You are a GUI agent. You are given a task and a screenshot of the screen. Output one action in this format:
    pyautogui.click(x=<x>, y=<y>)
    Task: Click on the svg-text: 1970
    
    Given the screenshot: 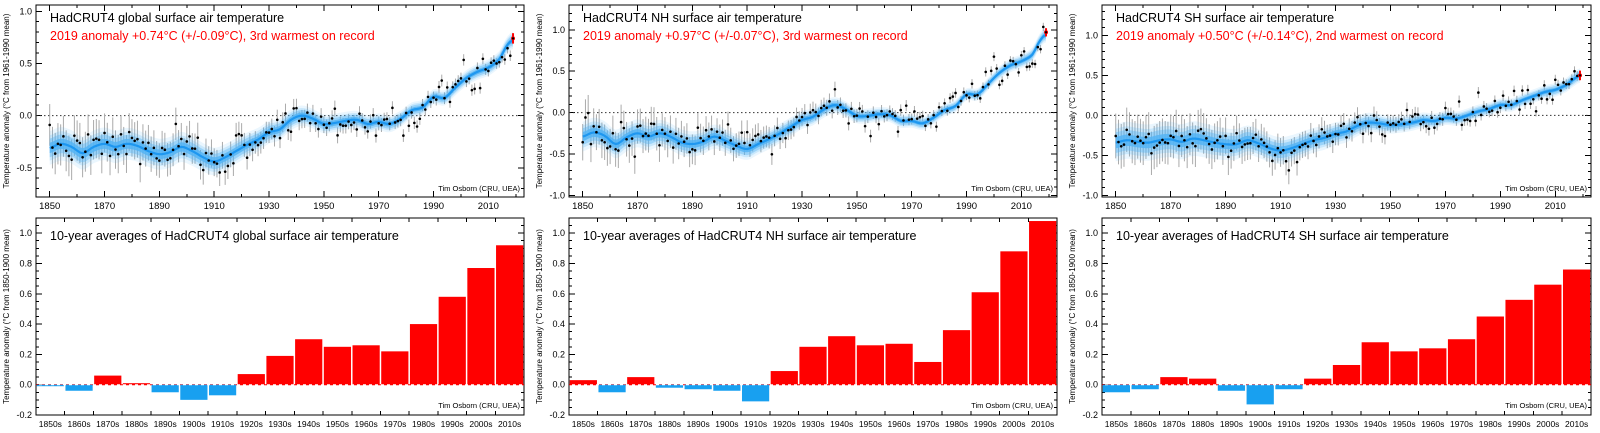 What is the action you would take?
    pyautogui.click(x=911, y=206)
    